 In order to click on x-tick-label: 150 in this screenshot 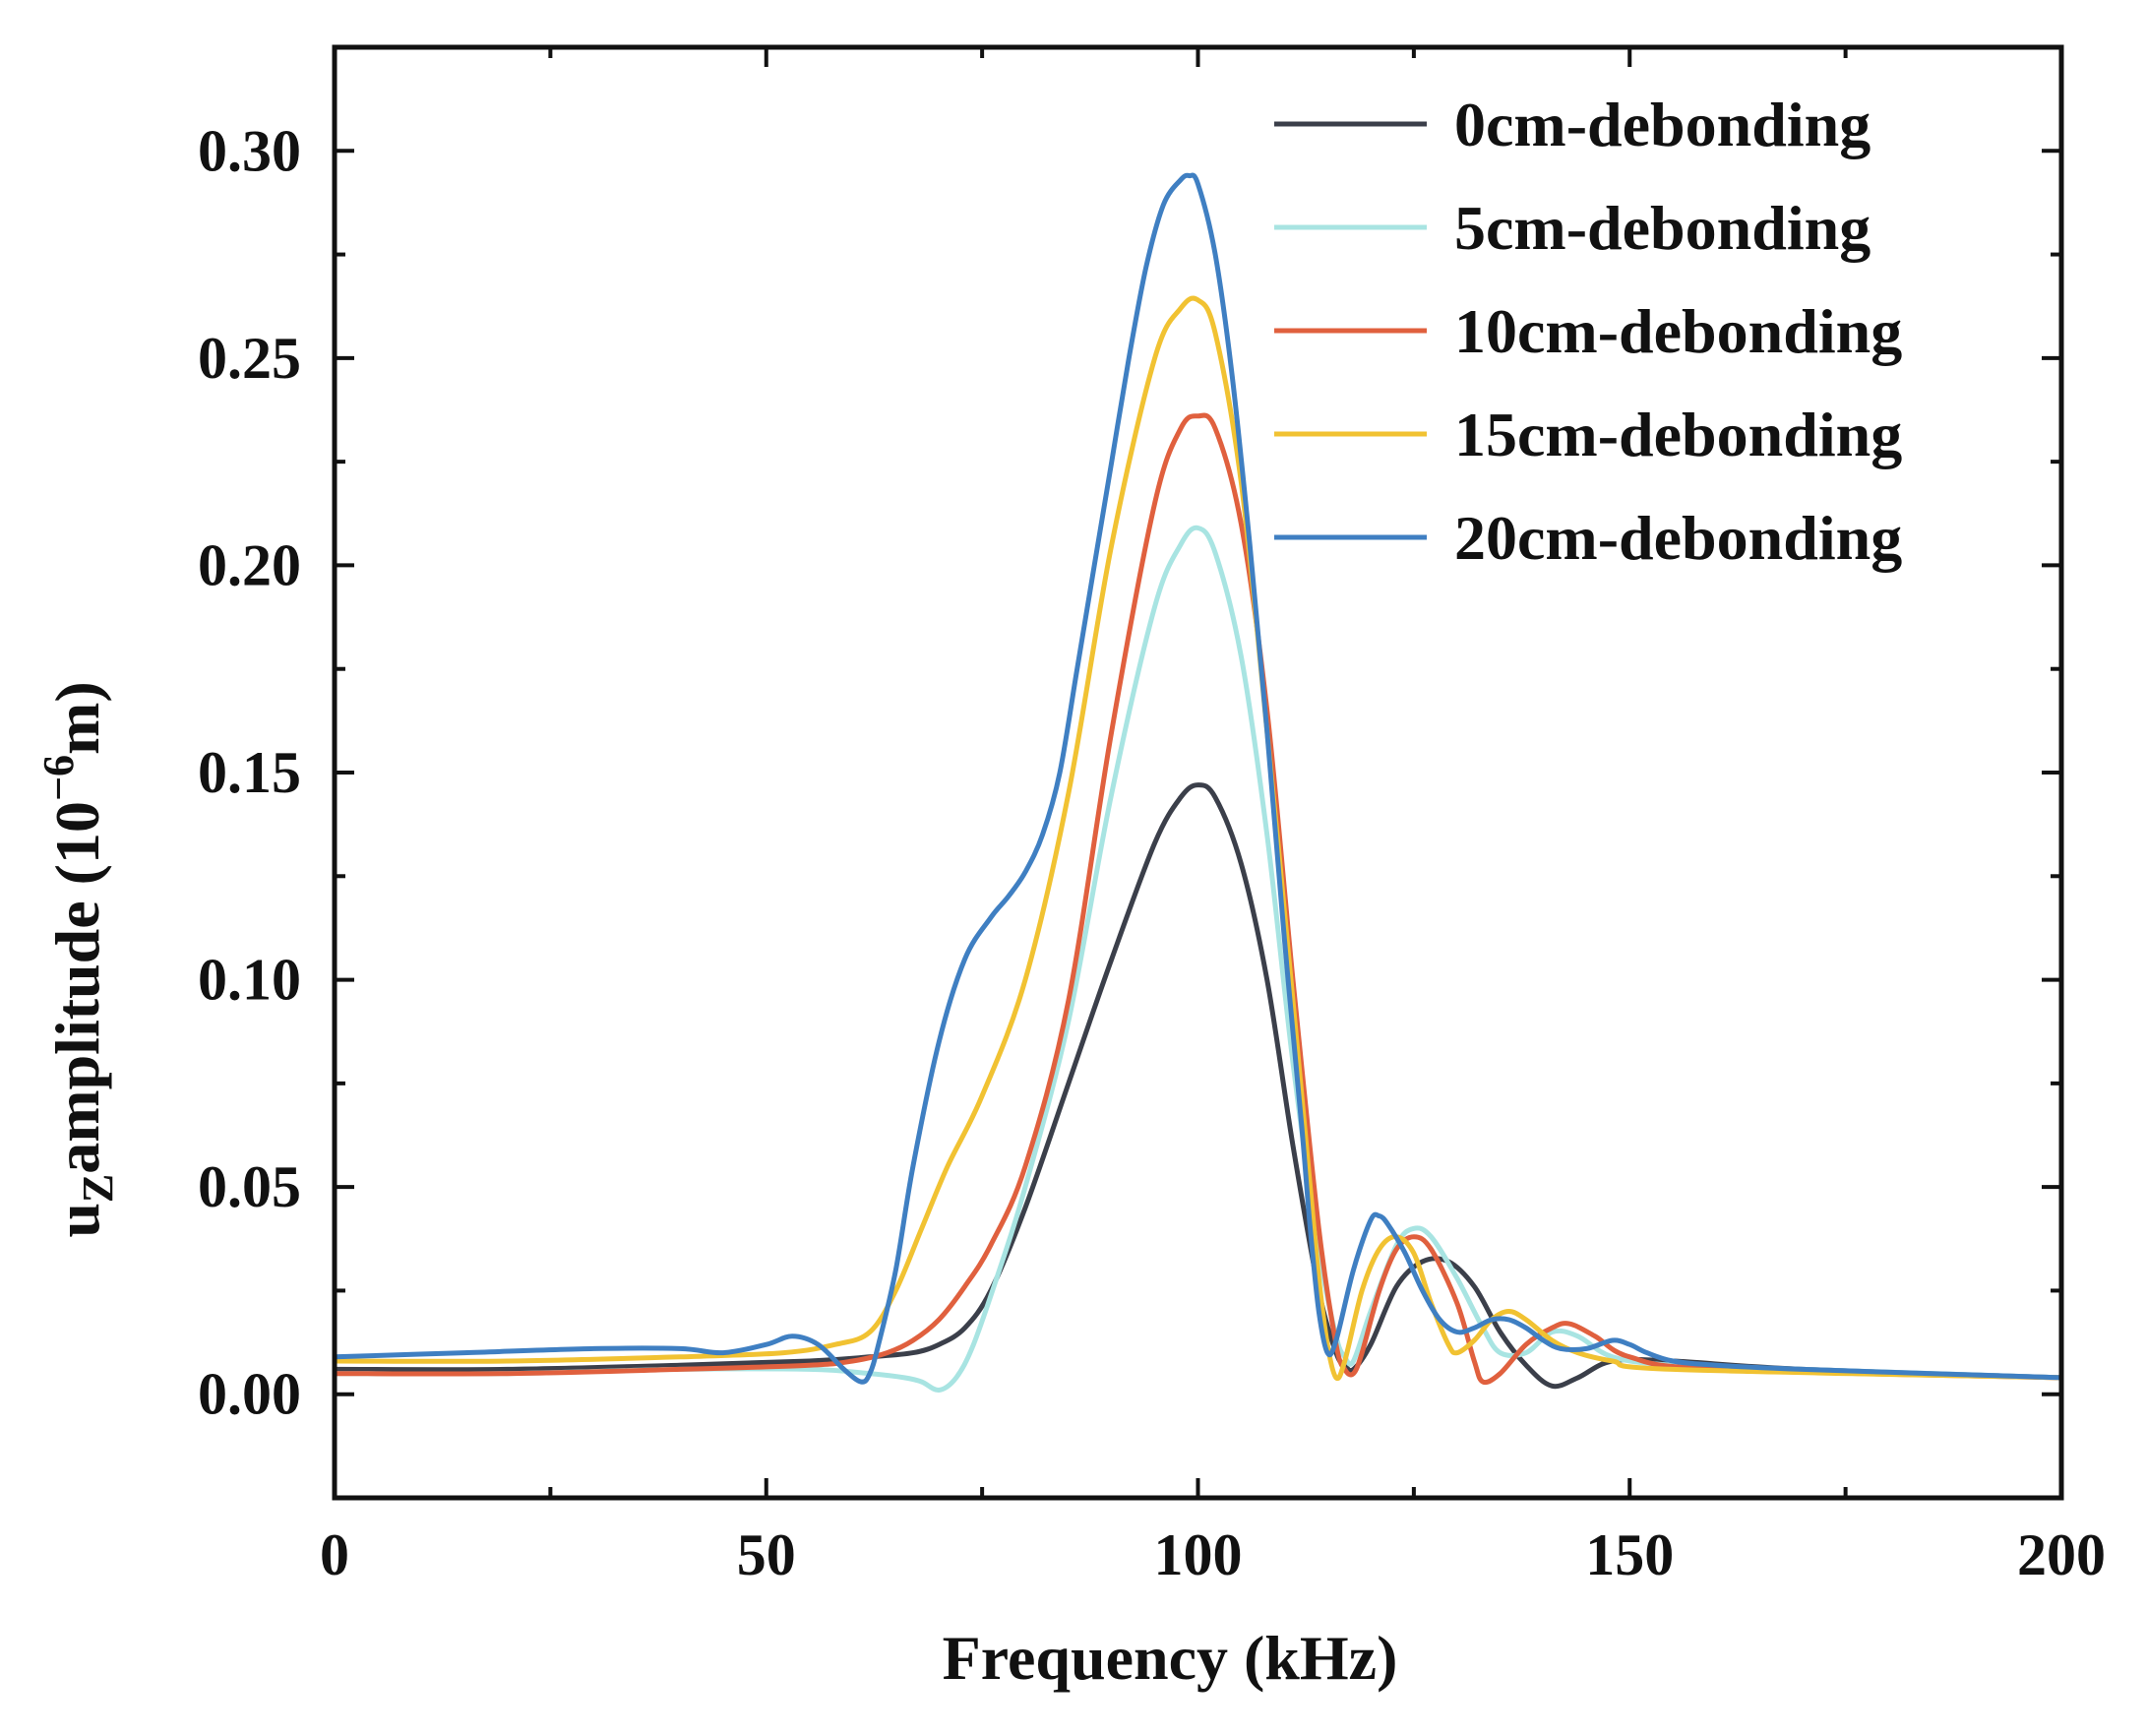, I will do `click(1630, 1554)`.